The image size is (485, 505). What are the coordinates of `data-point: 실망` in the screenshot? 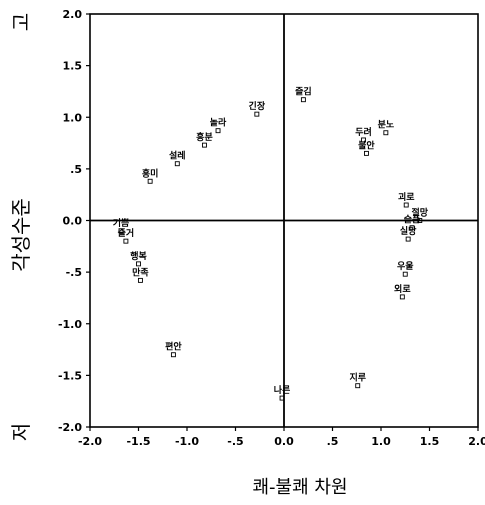 It's located at (408, 233).